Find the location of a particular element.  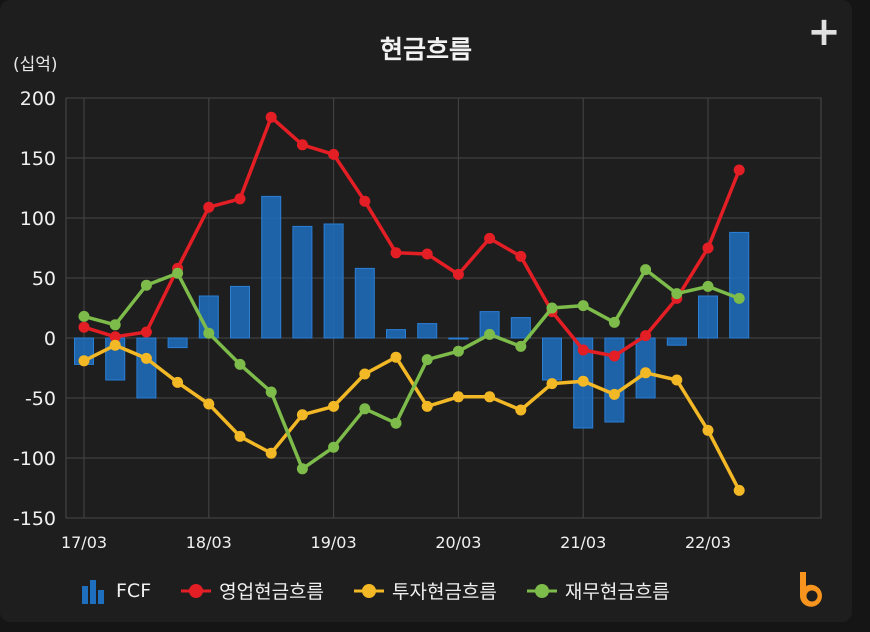

legend-item-investing: 투자현금흐름 is located at coordinates (425, 590).